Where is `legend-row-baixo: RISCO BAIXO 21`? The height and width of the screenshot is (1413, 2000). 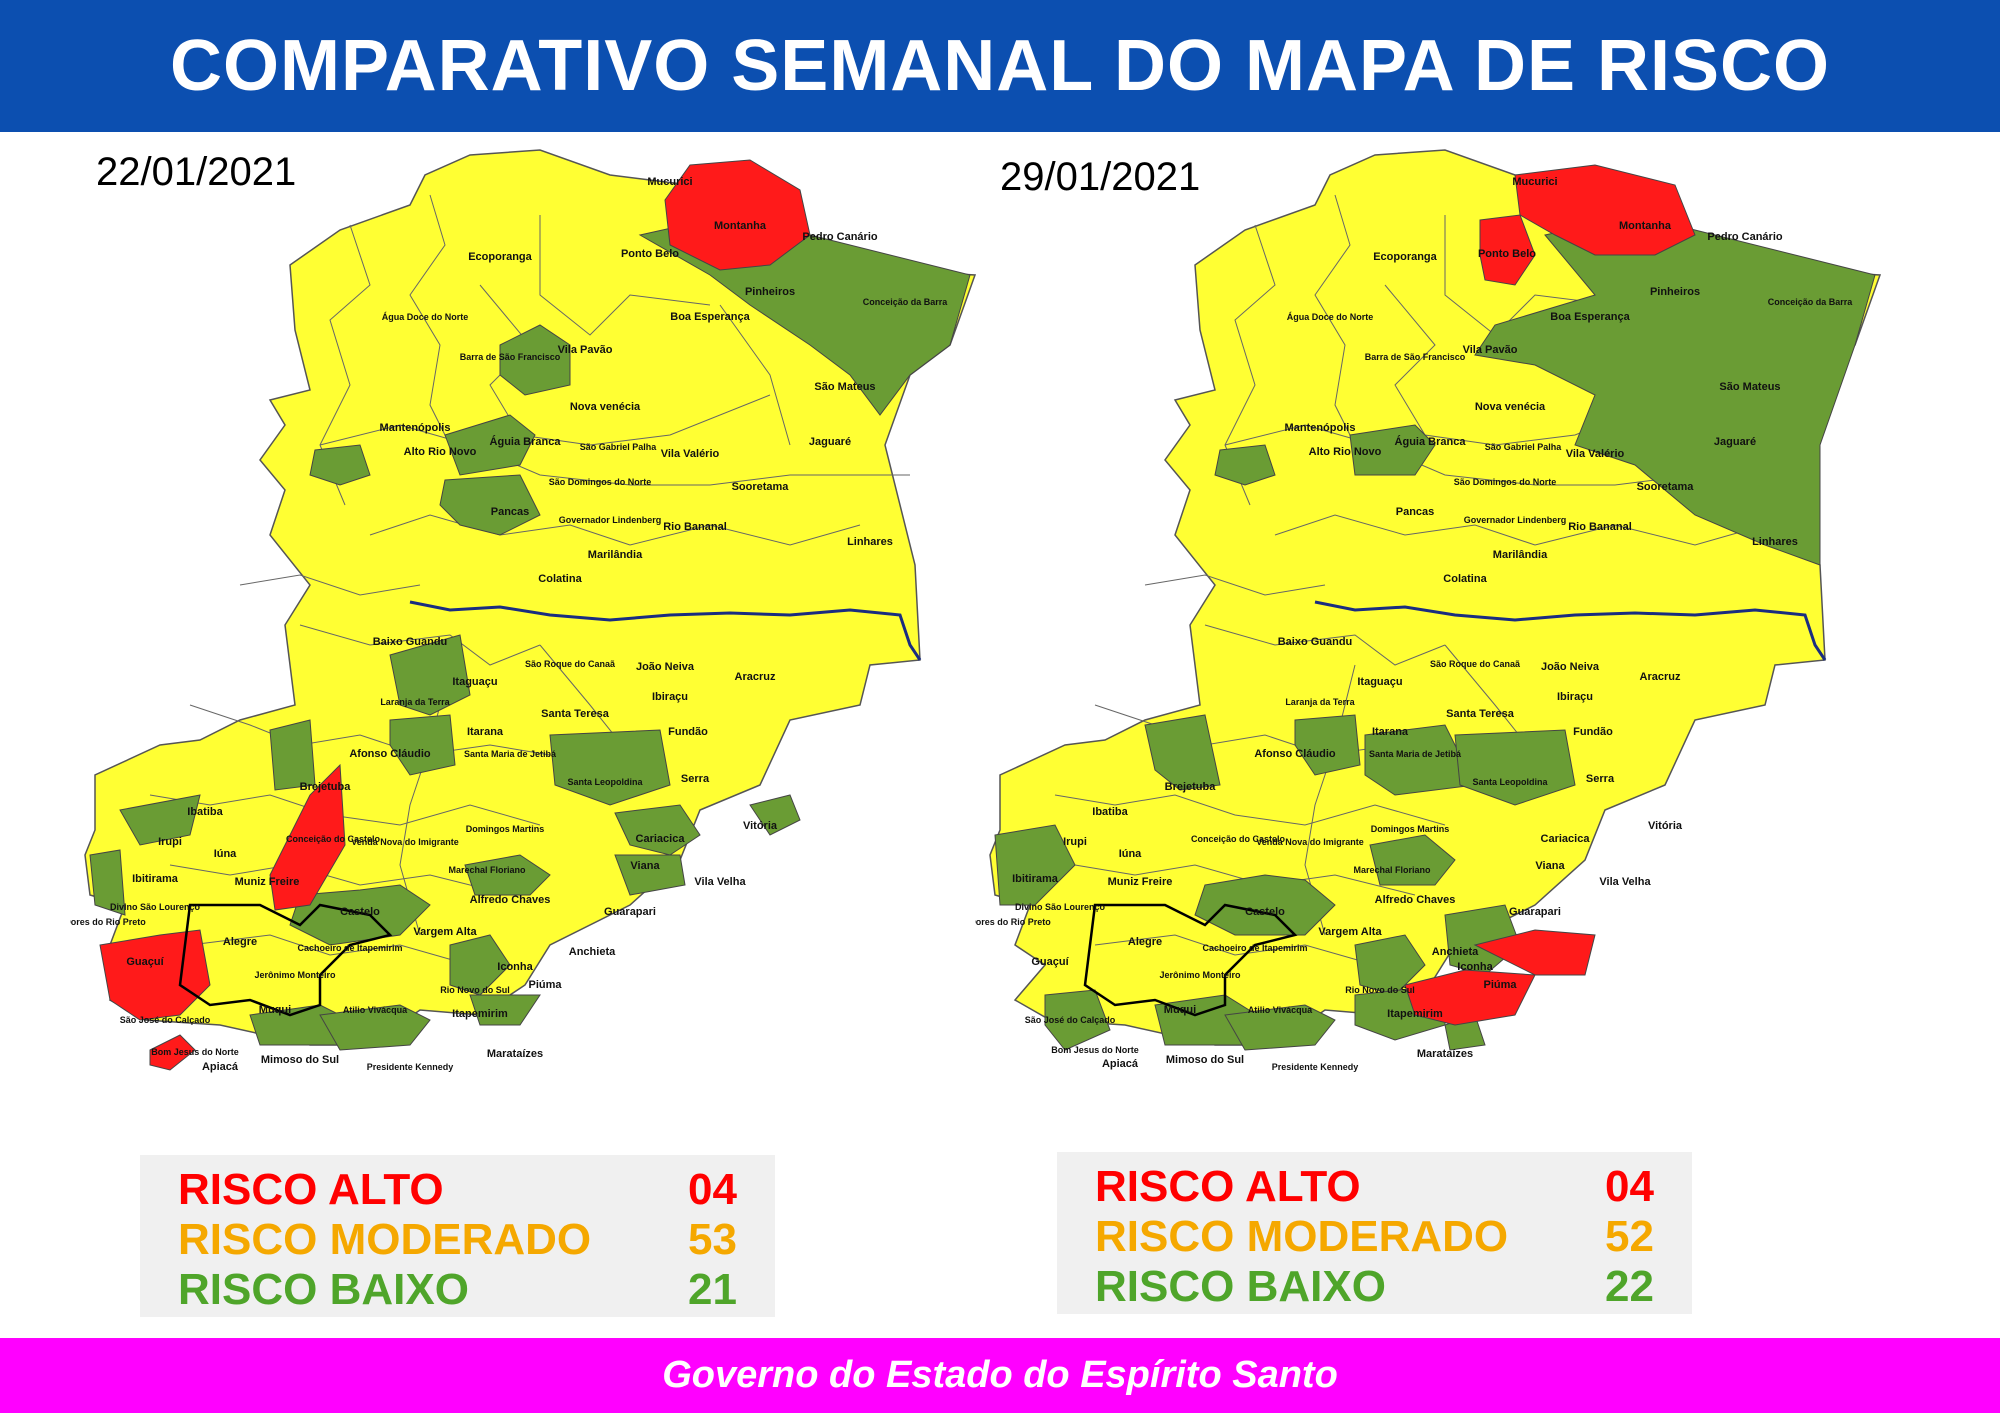
legend-row-baixo: RISCO BAIXO 21 is located at coordinates (457, 1290).